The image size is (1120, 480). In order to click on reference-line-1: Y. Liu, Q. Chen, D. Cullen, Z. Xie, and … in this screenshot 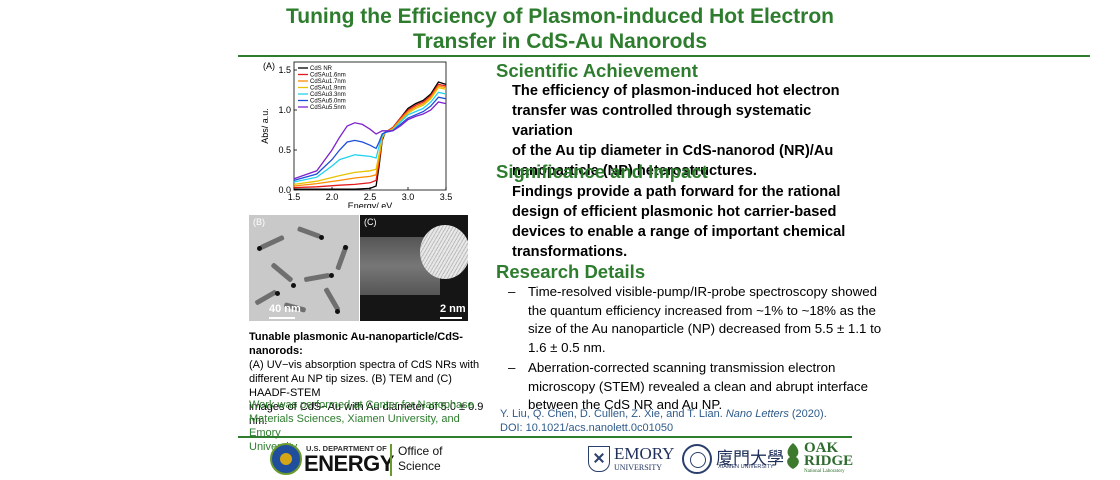, I will do `click(690, 414)`.